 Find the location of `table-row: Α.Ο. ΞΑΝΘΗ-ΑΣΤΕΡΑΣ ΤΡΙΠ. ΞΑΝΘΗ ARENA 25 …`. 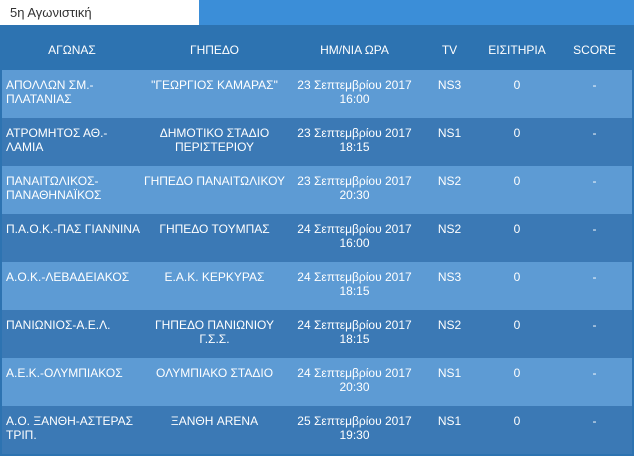

table-row: Α.Ο. ΞΑΝΘΗ-ΑΣΤΕΡΑΣ ΤΡΙΠ. ΞΑΝΘΗ ARENA 25 … is located at coordinates (317, 430).